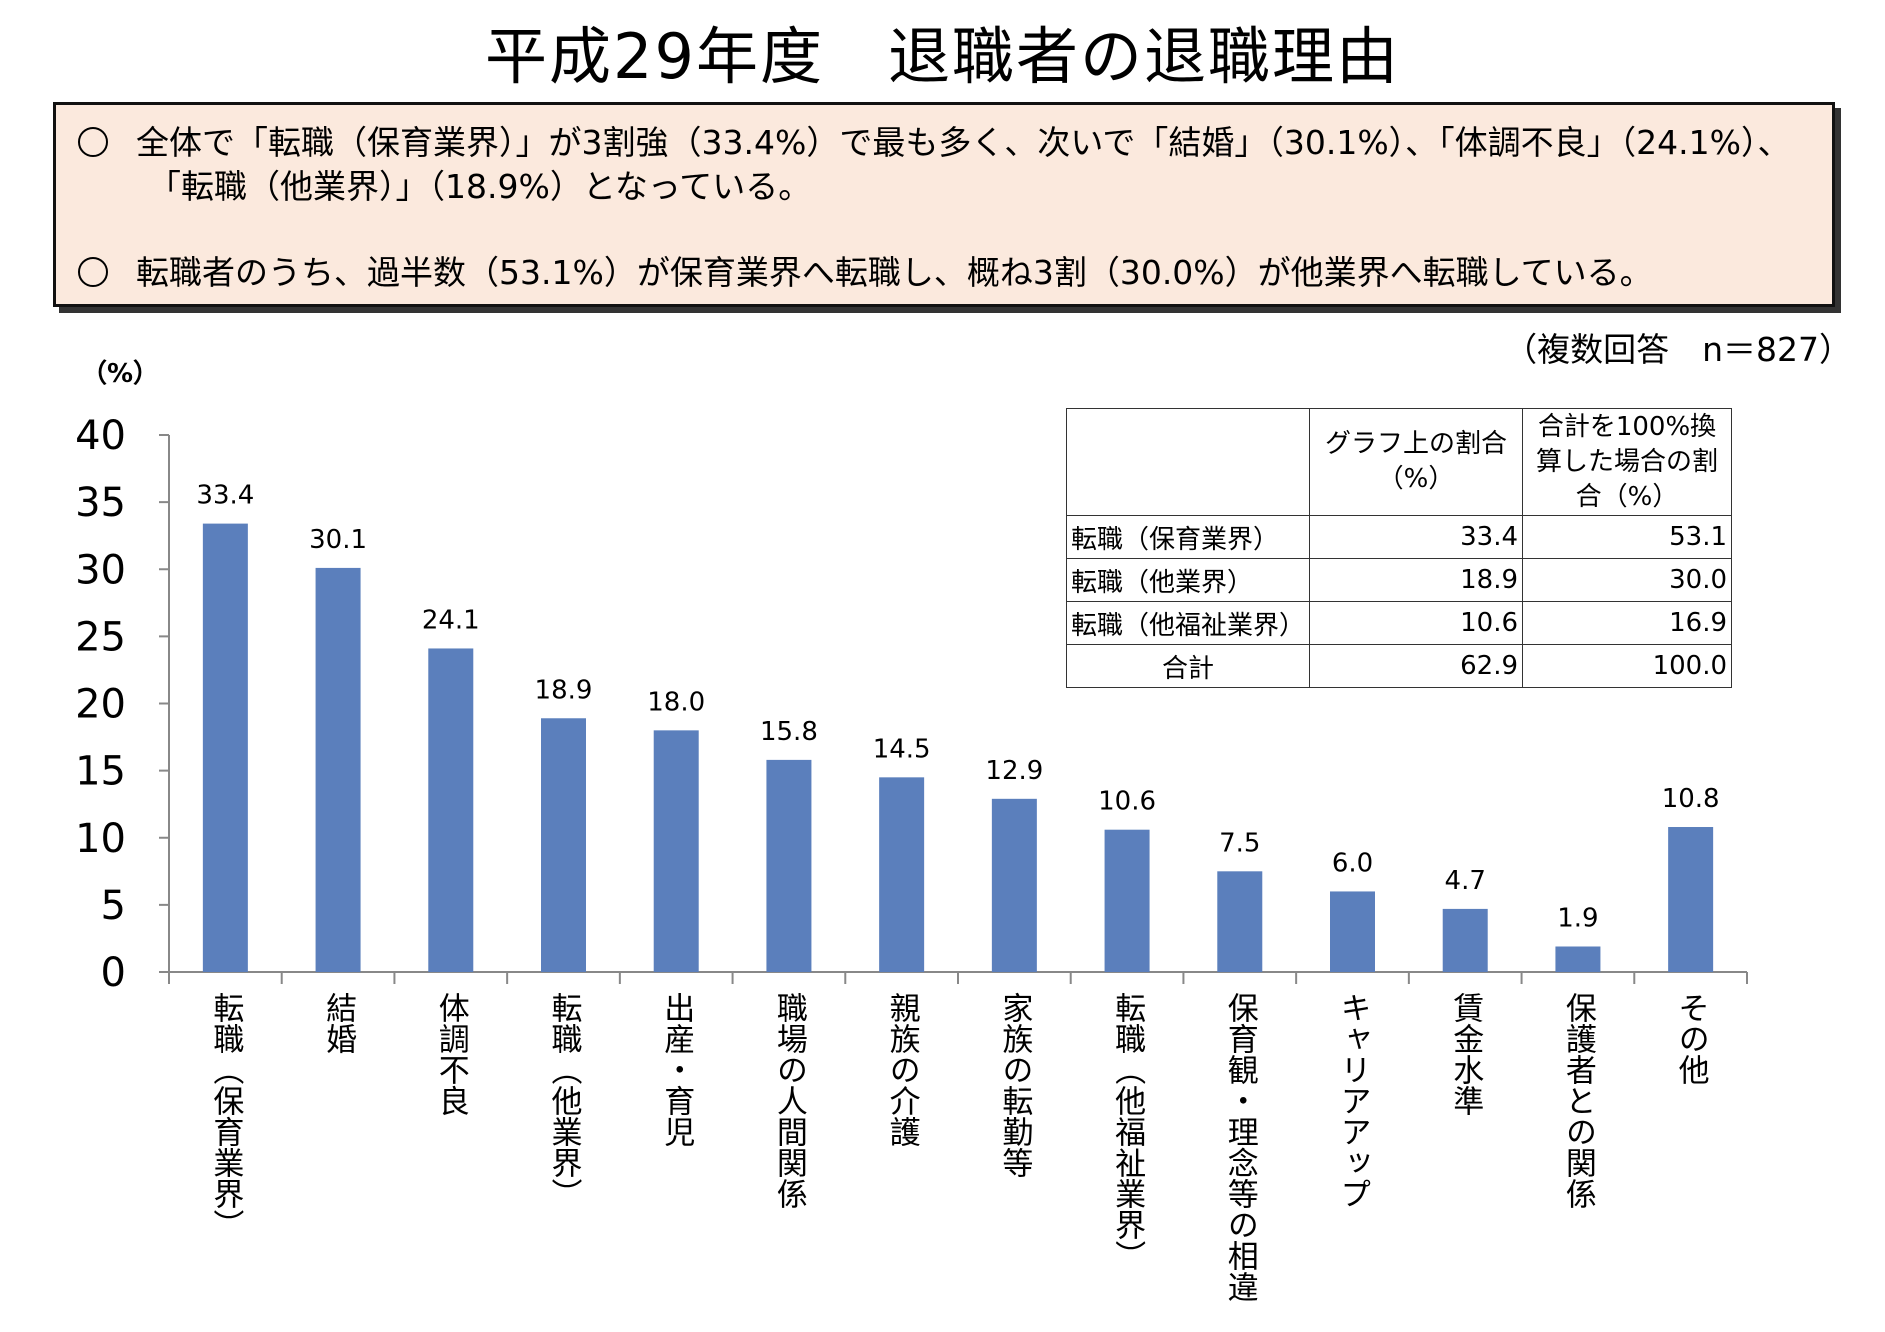  I want to click on y-tick-label: 15, so click(100, 772).